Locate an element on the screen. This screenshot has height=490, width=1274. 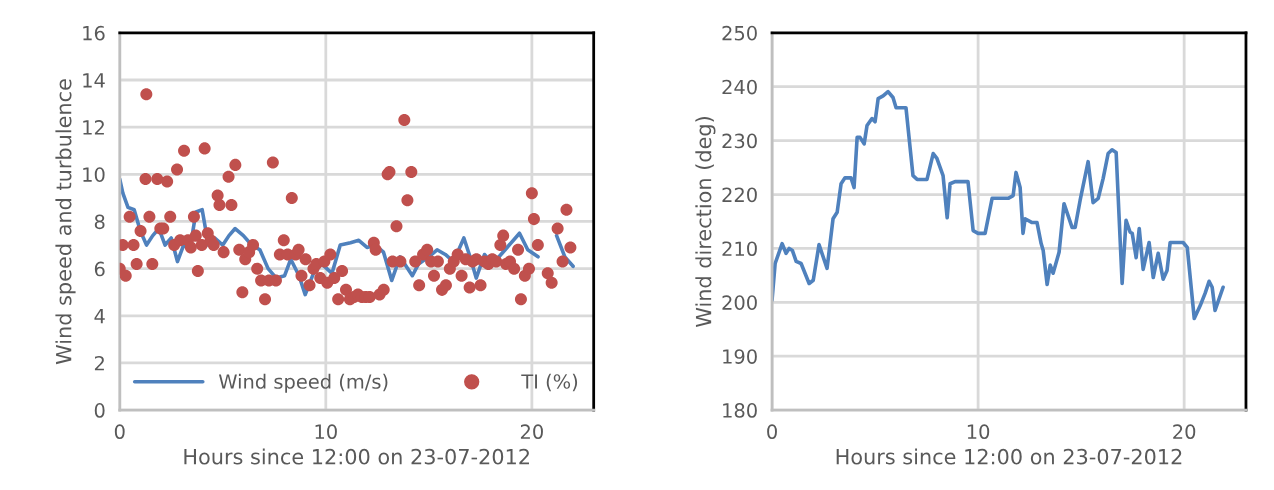
y-tick-label: 2 is located at coordinates (99, 363).